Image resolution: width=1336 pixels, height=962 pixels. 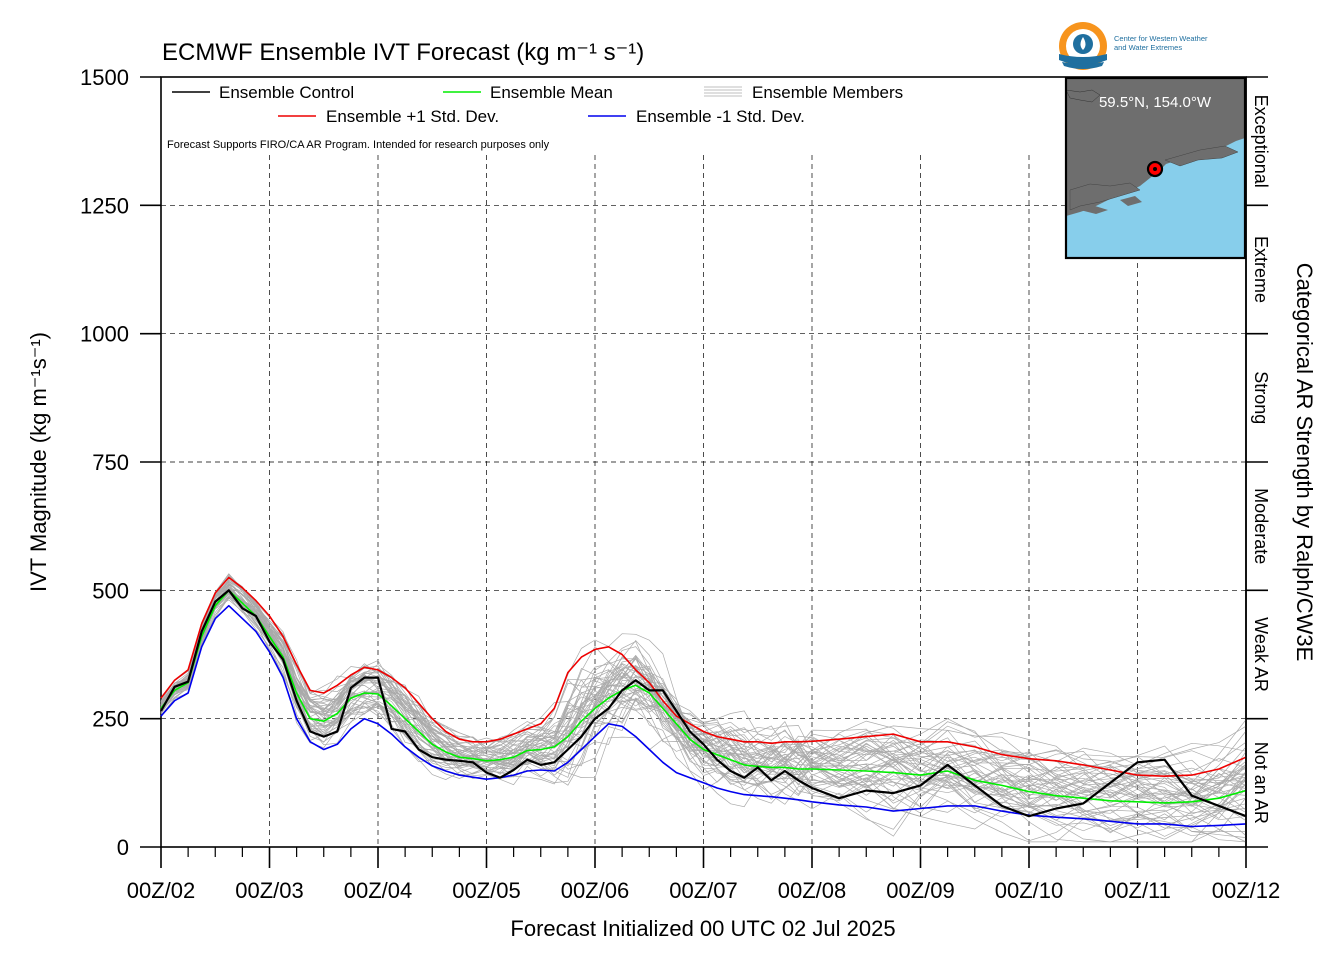 What do you see at coordinates (920, 890) in the screenshot?
I see `x-tick-label: 00Z/09` at bounding box center [920, 890].